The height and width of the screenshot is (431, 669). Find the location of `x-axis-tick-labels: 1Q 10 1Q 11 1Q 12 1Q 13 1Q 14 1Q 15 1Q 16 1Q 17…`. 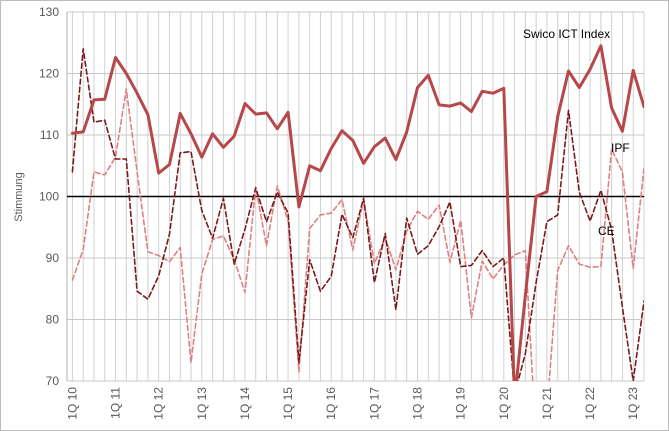

x-axis-tick-labels: 1Q 10 1Q 11 1Q 12 1Q 13 1Q 14 1Q 15 1Q 16 1Q 17… is located at coordinates (352, 403).